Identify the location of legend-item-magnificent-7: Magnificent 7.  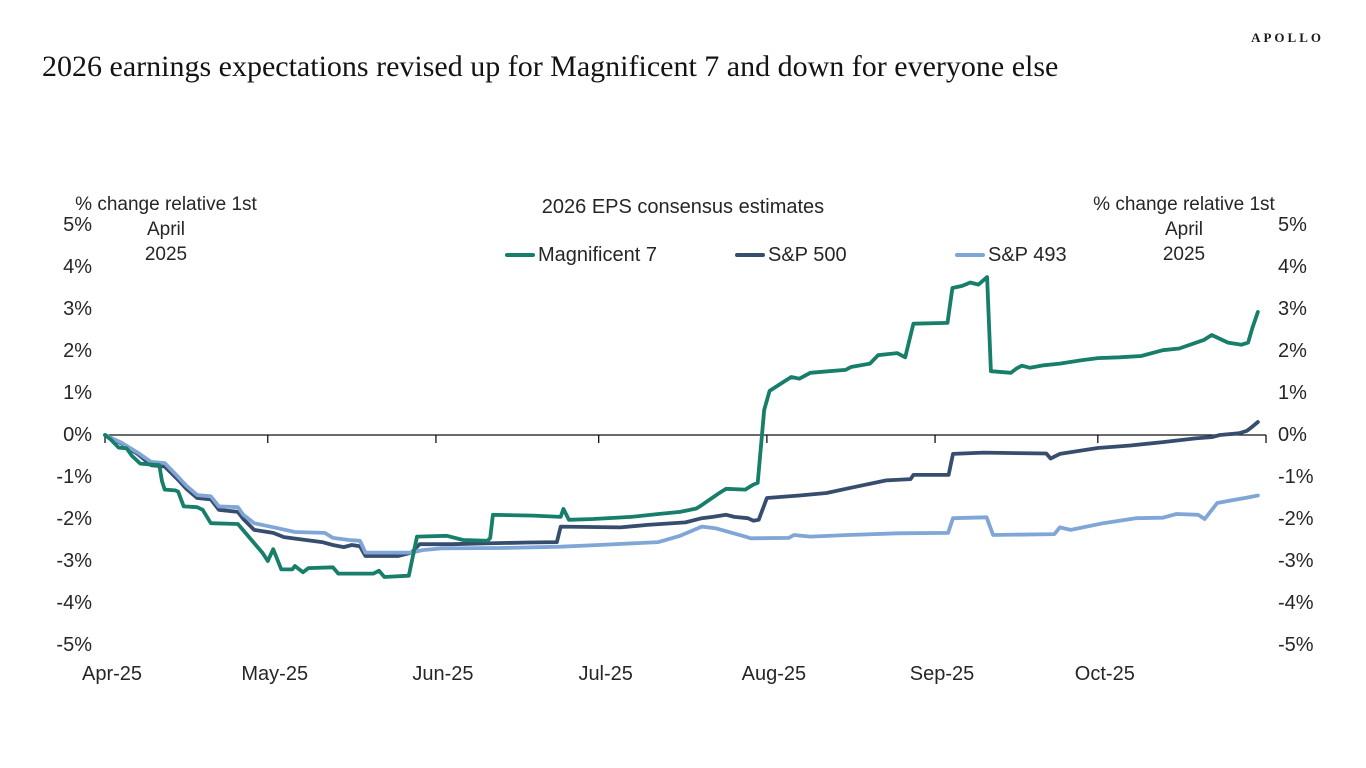
(581, 255).